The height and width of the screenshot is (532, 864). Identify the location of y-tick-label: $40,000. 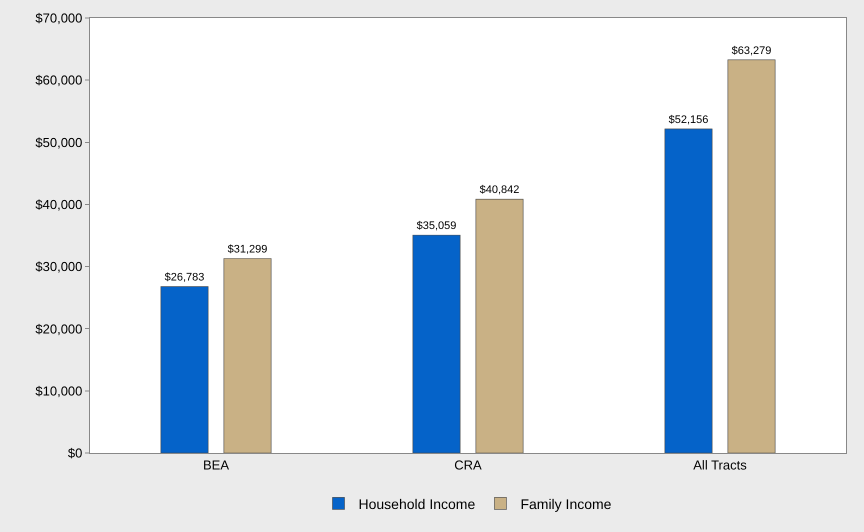
(58, 204).